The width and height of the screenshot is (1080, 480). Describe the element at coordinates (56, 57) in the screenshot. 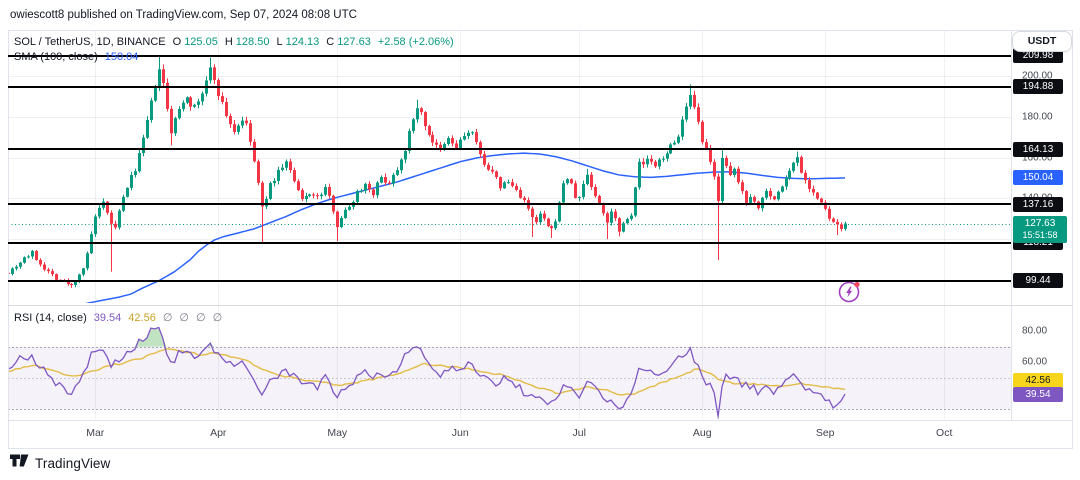

I see `sma-label: SMA (100, close)` at that location.